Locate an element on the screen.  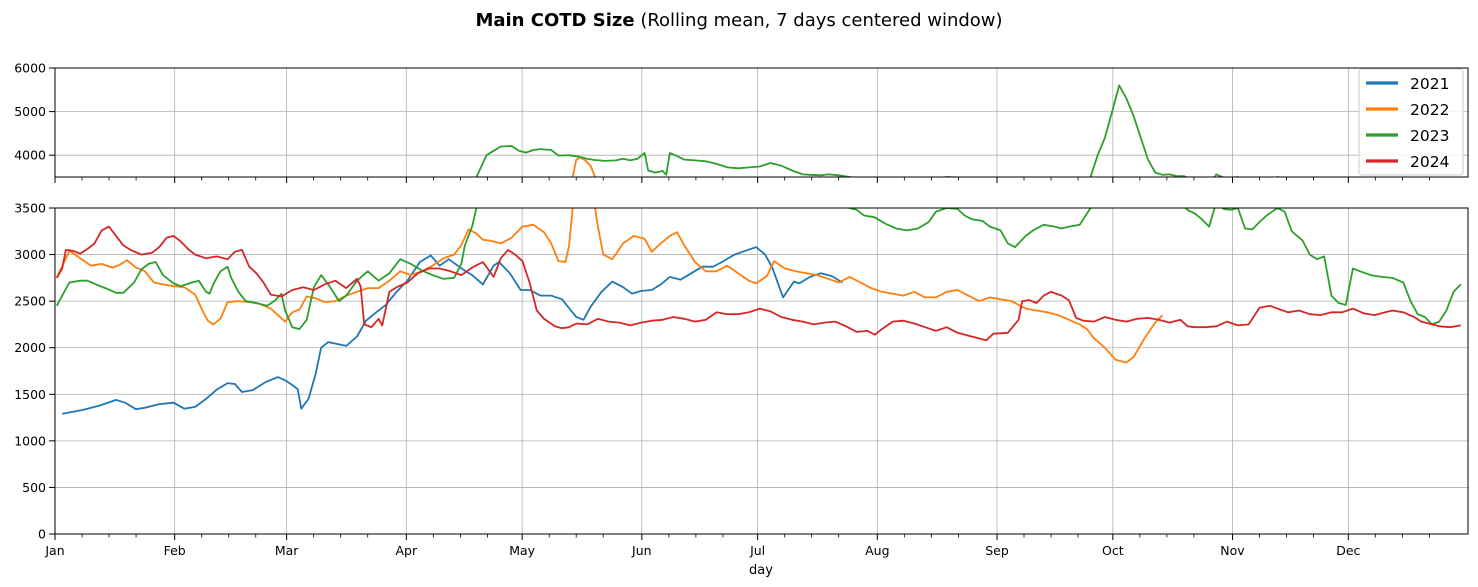
x-tick-label: Jan is located at coordinates (54, 550).